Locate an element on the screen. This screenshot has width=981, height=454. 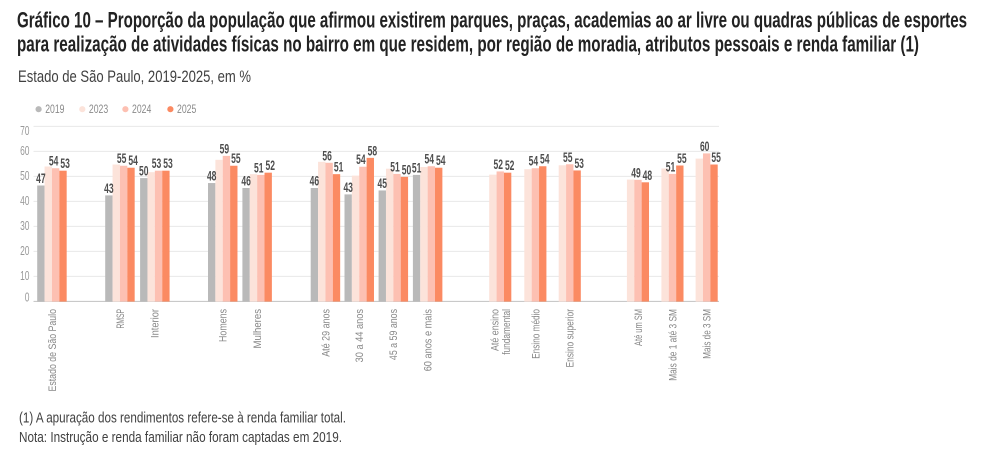
svg-text: RMSP is located at coordinates (121, 319).